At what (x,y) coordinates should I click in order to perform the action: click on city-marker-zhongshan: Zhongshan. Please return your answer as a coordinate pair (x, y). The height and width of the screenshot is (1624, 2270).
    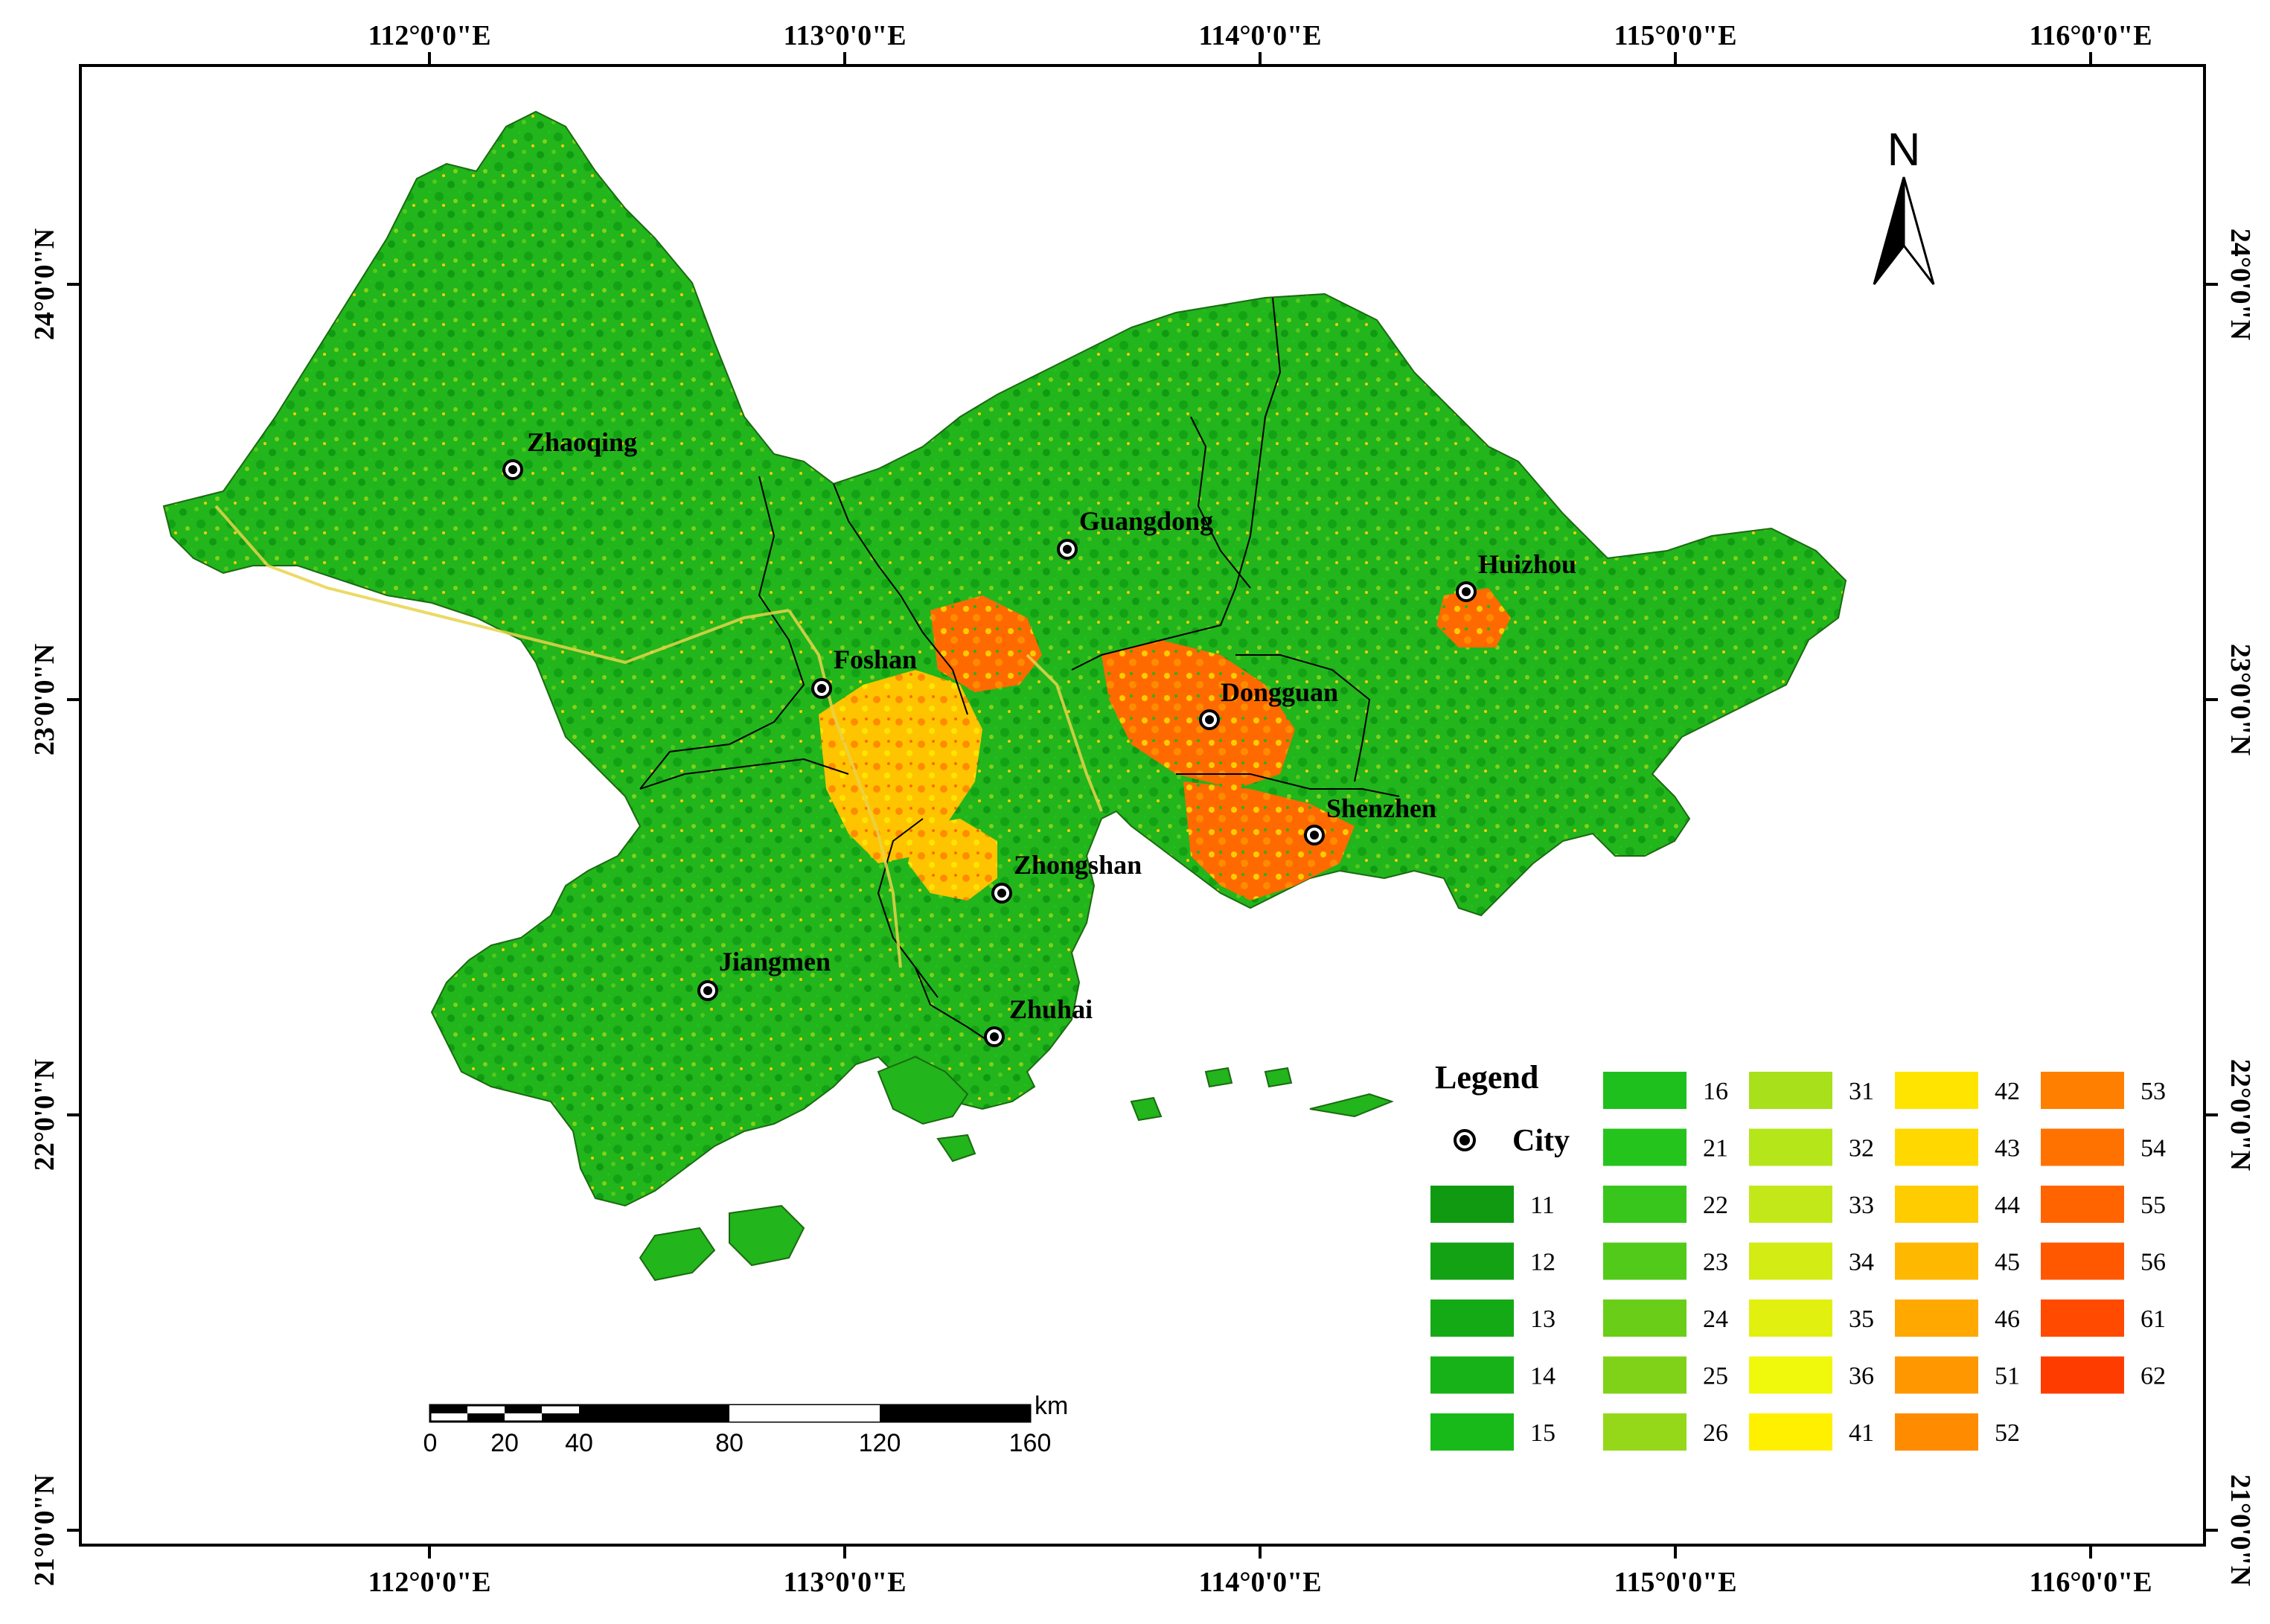
    Looking at the image, I should click on (1066, 877).